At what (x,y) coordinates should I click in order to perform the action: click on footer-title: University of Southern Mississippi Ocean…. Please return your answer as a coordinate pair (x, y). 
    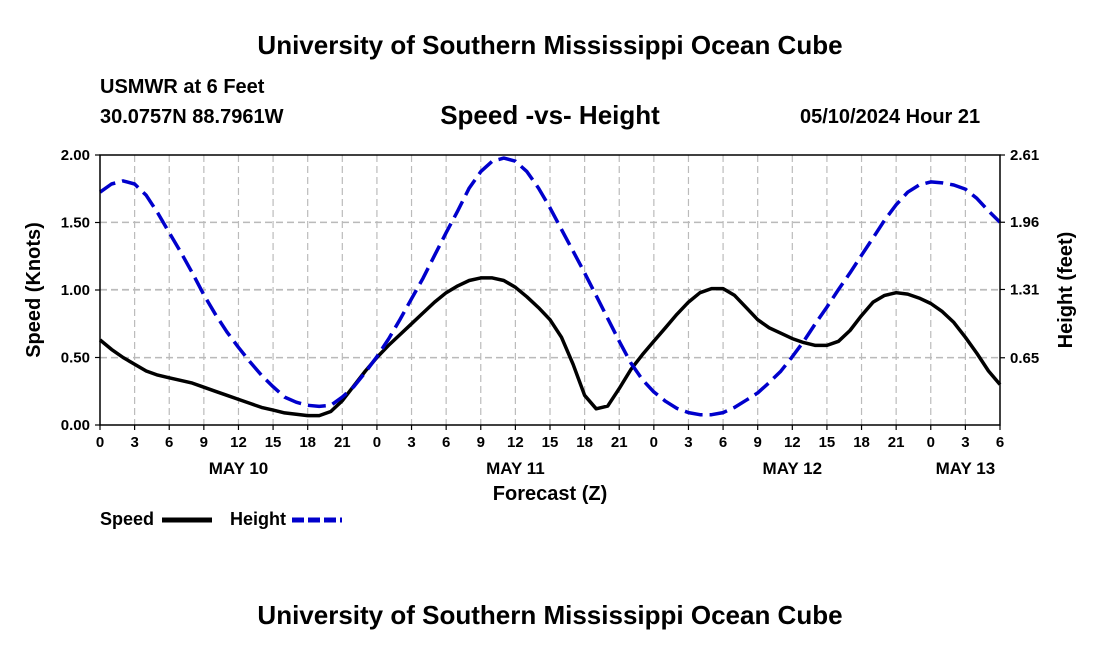
    Looking at the image, I should click on (550, 615).